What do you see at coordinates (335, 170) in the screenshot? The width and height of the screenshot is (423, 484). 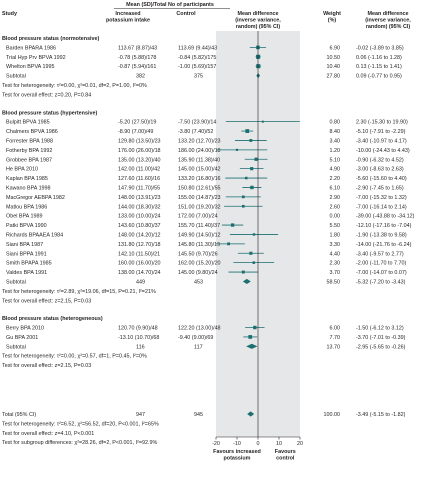 I see `study-weight: 4.90` at bounding box center [335, 170].